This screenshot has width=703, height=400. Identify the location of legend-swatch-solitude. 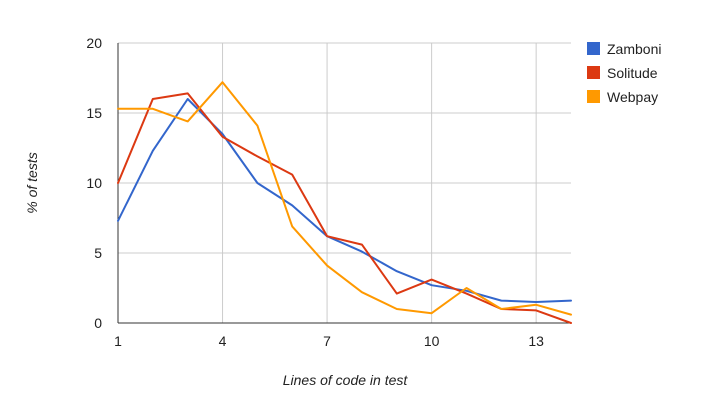
(593, 72).